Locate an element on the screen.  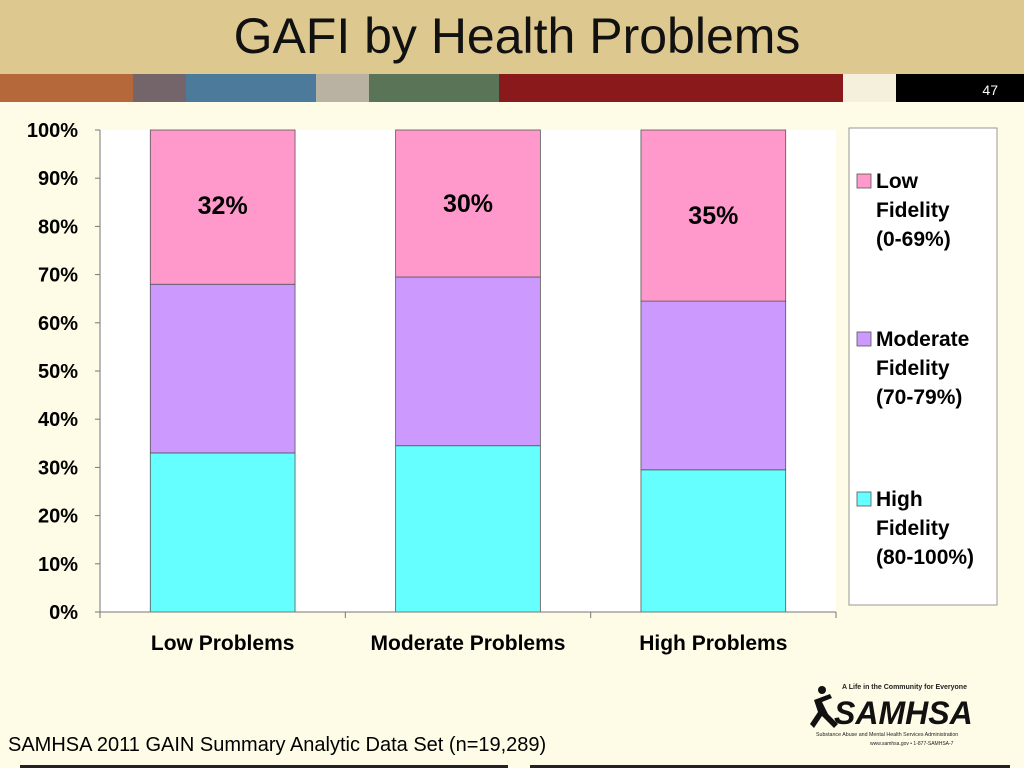
y-tick-label: 50% is located at coordinates (58, 372).